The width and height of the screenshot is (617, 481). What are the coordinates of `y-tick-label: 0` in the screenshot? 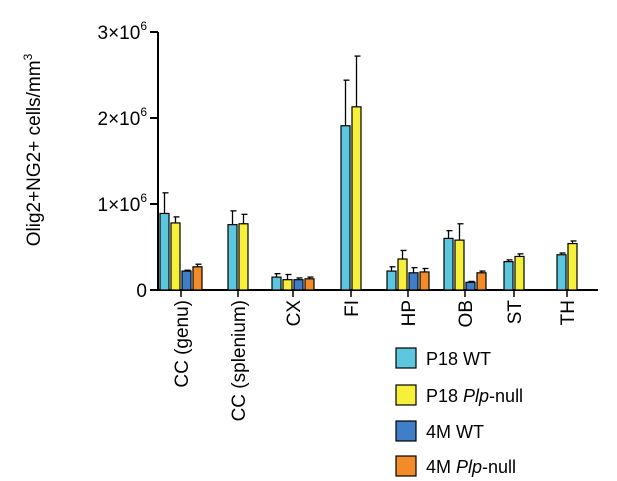 It's located at (141, 291).